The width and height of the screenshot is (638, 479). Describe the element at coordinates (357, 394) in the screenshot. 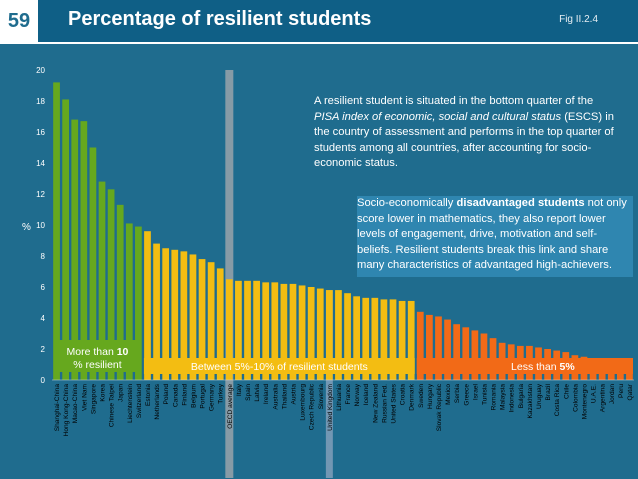

I see `x-tick-label: Norway` at that location.